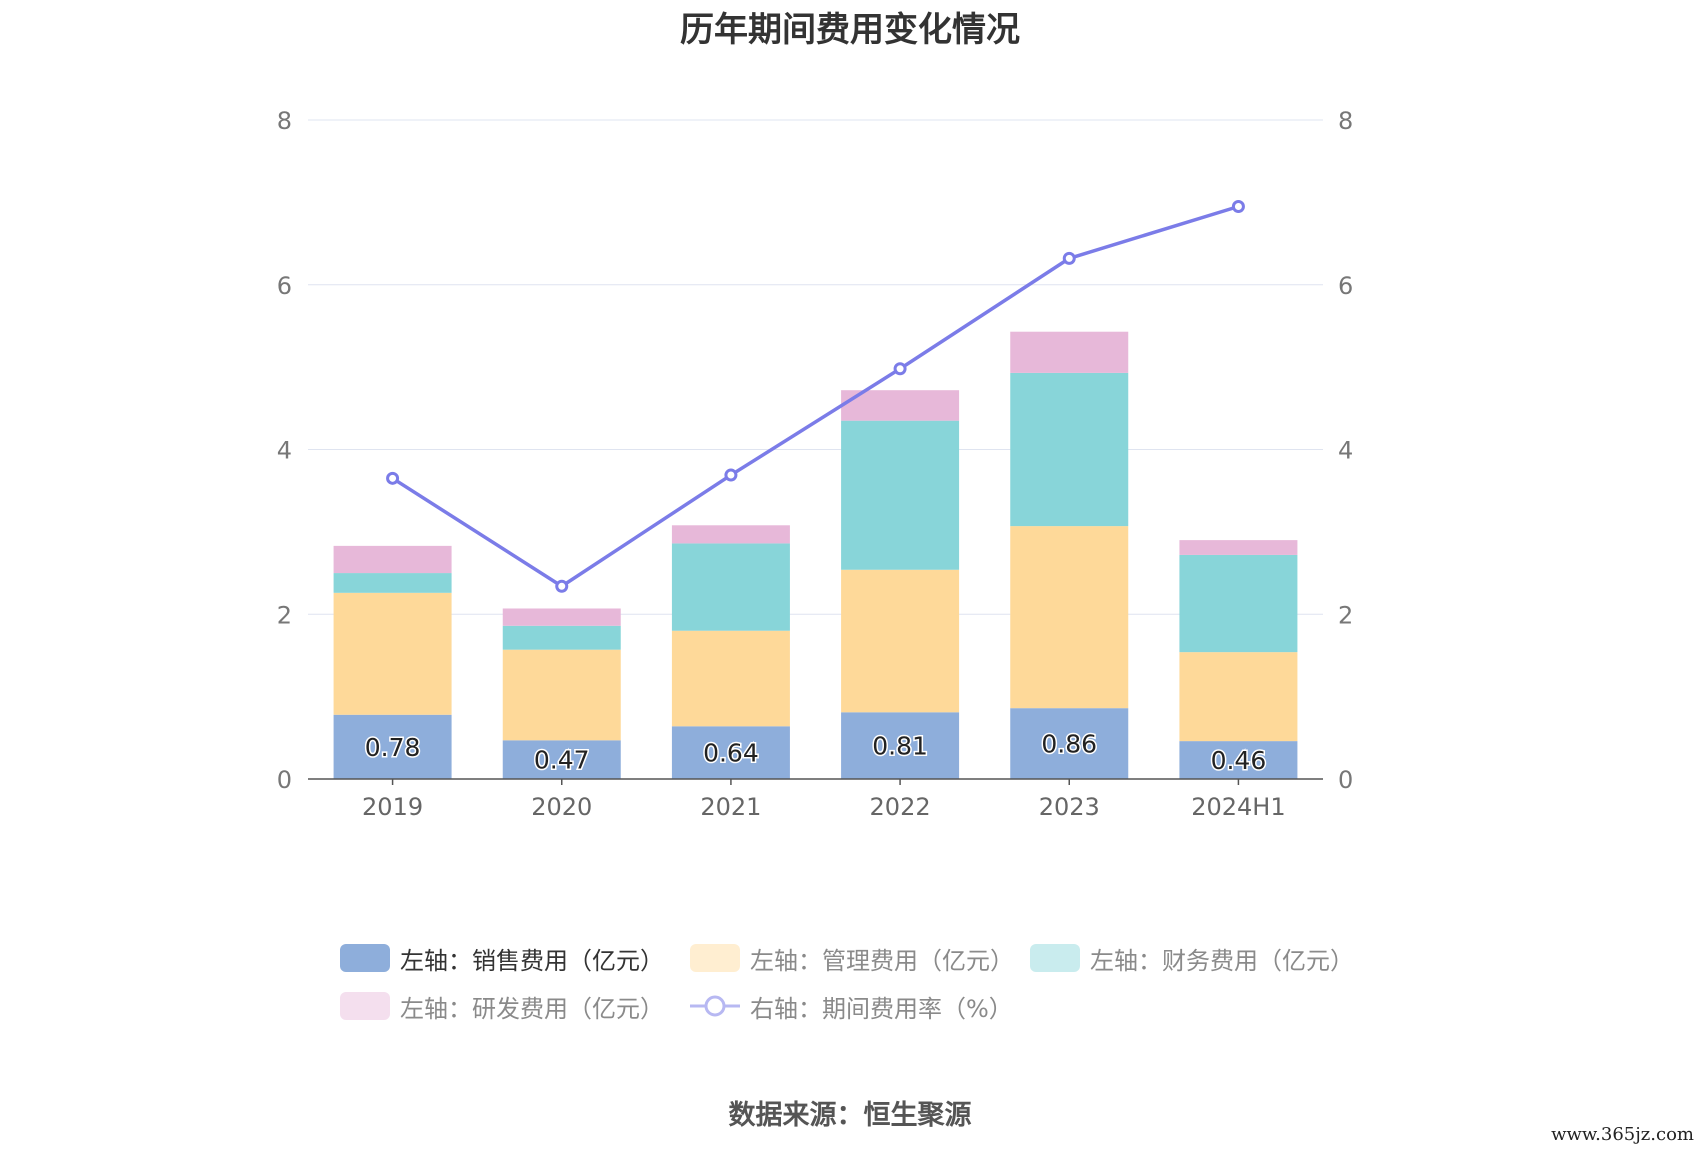 Image resolution: width=1700 pixels, height=1150 pixels. I want to click on legend-item: 左轴：财务费用（亿元）, so click(1192, 958).